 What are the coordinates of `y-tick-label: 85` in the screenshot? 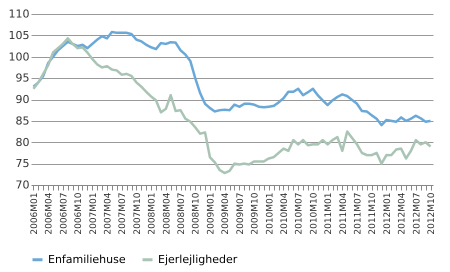 It's located at (23, 121).